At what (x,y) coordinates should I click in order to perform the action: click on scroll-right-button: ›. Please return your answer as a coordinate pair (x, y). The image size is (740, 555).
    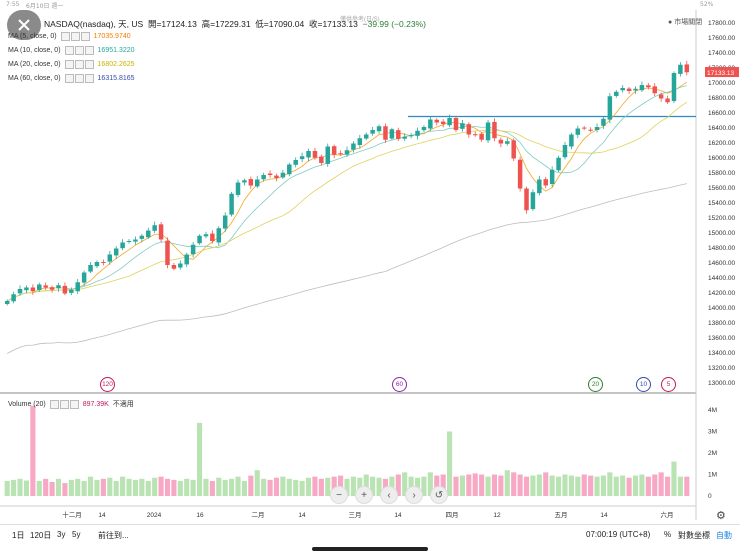
    Looking at the image, I should click on (414, 495).